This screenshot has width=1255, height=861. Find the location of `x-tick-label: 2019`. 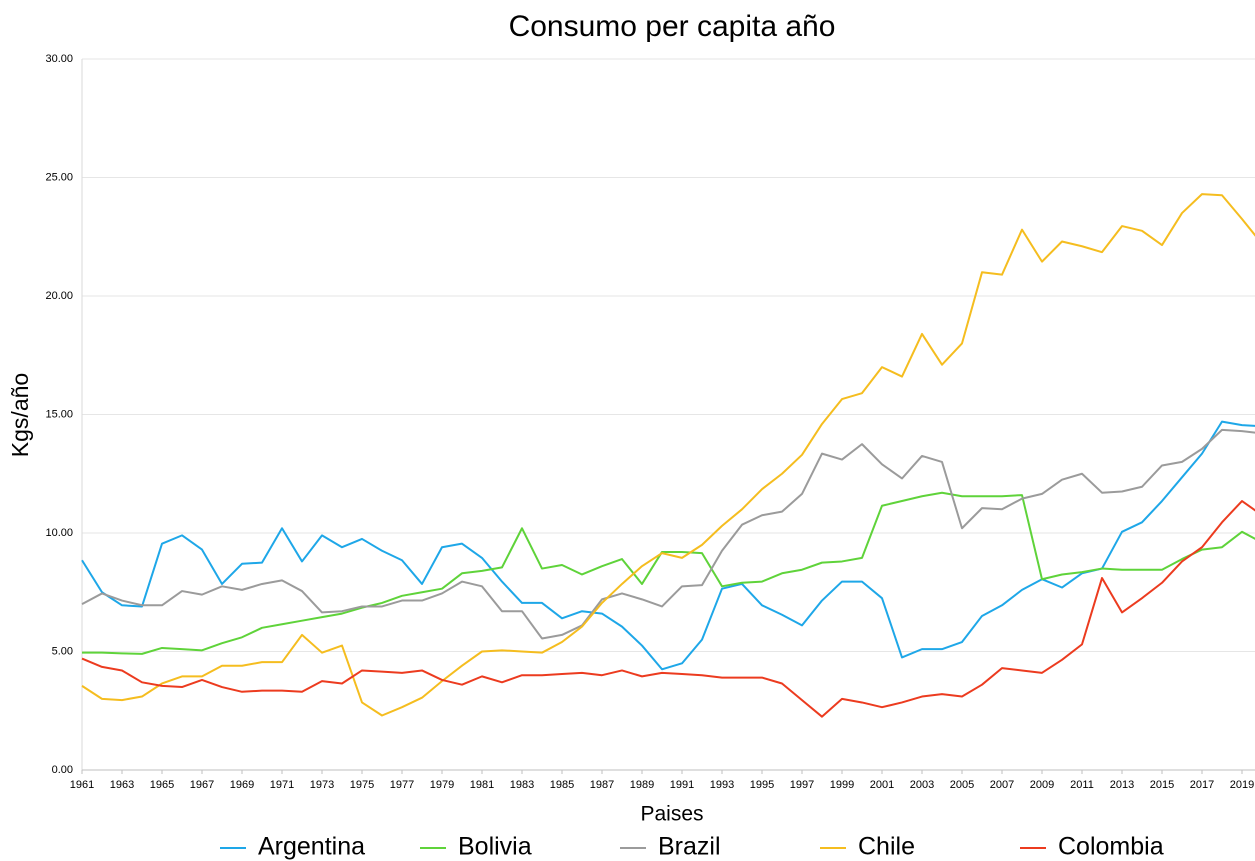

x-tick-label: 2019 is located at coordinates (1242, 785).